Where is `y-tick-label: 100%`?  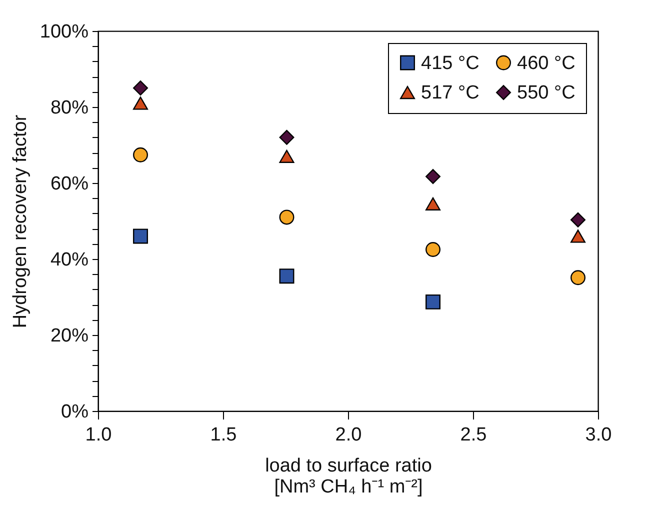
y-tick-label: 100% is located at coordinates (64, 32).